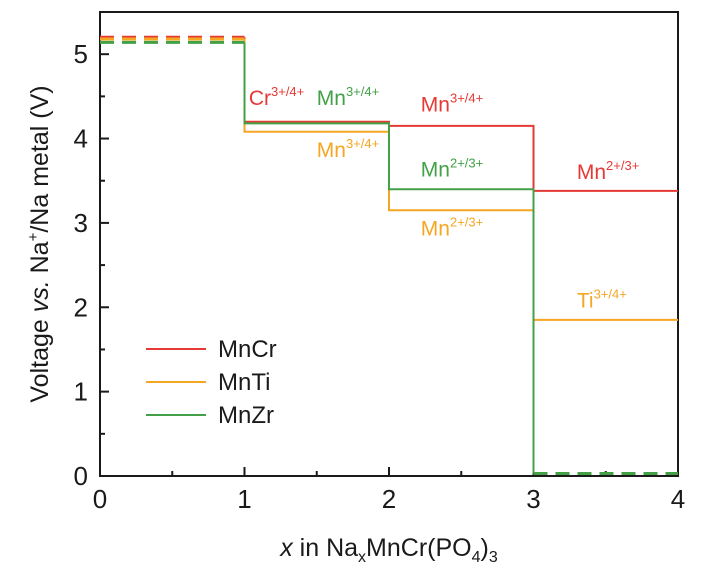 This screenshot has width=707, height=587. I want to click on redox-annotation: Cr3+/4+, so click(276, 97).